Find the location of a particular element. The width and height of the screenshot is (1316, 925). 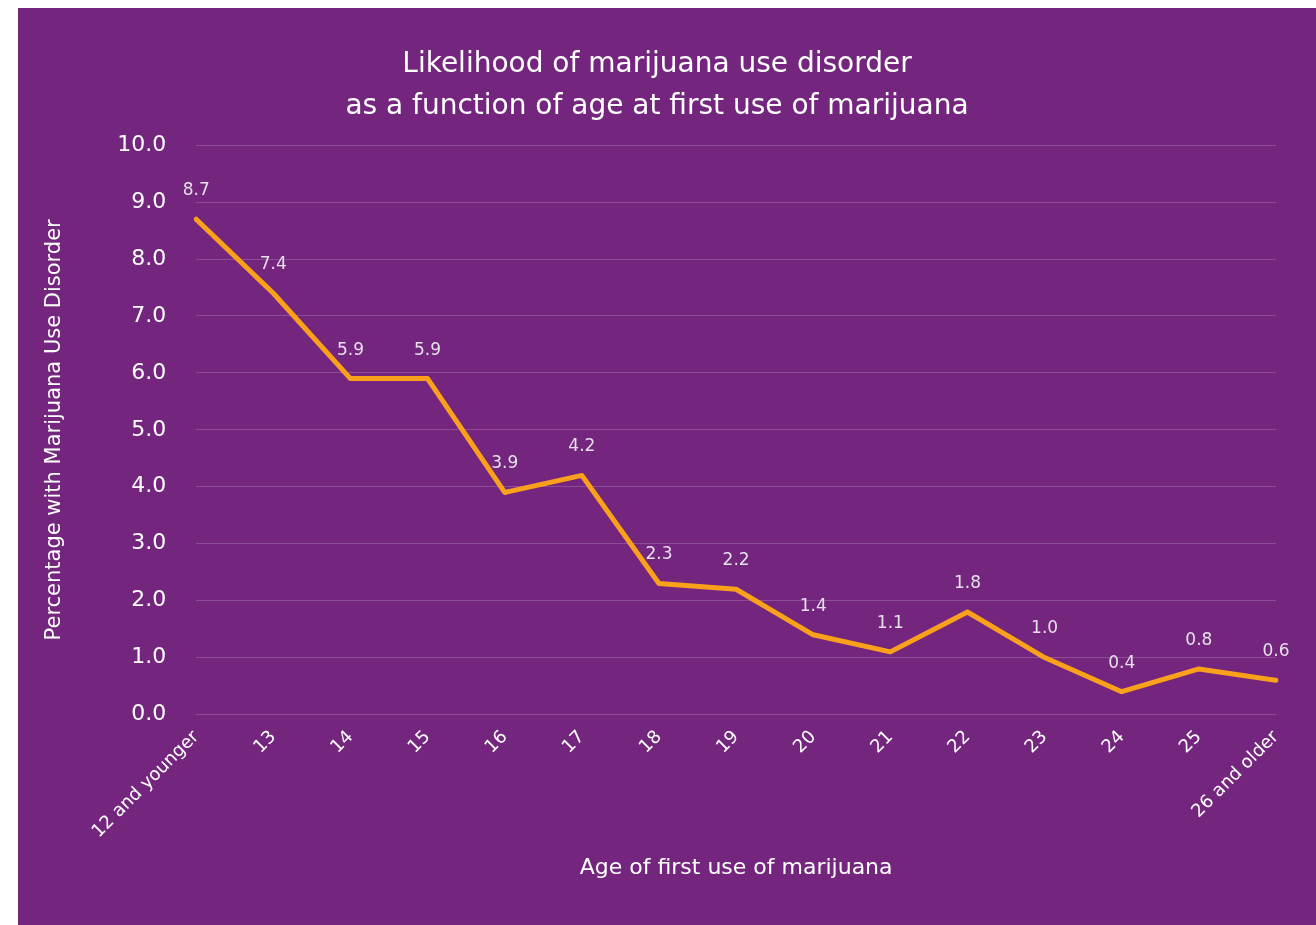

data-label: 3.9 is located at coordinates (505, 462).